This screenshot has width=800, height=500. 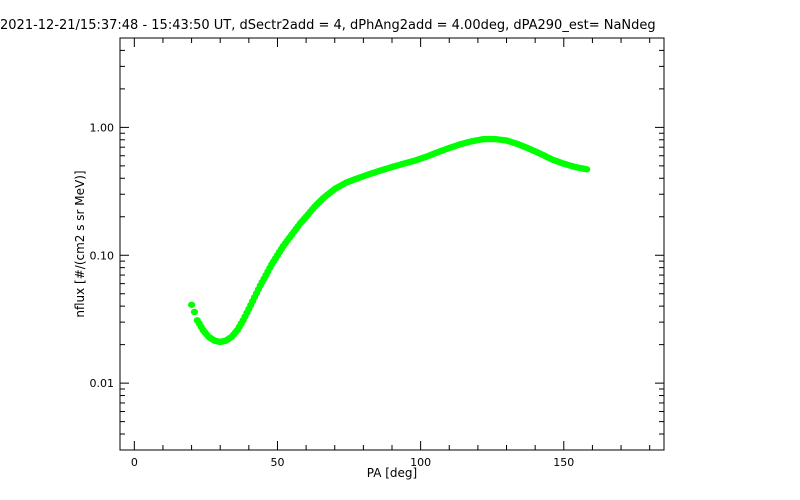 What do you see at coordinates (102, 127) in the screenshot?
I see `y-tick-label: 1.00` at bounding box center [102, 127].